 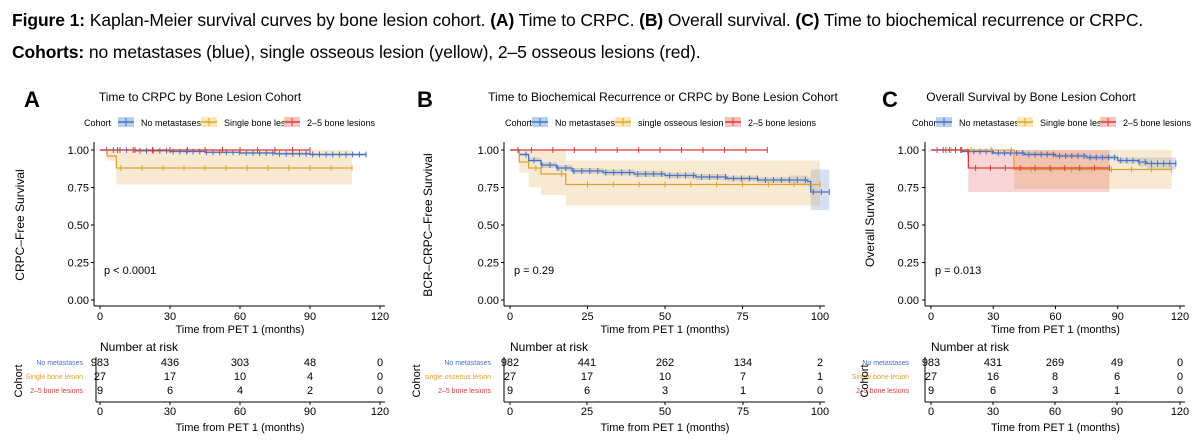 What do you see at coordinates (665, 317) in the screenshot?
I see `x-tick-label: 50` at bounding box center [665, 317].